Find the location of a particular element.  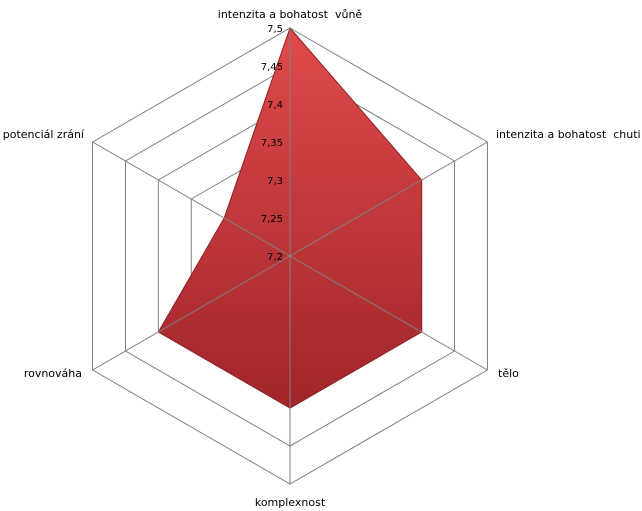

category-label: potenciál zrání is located at coordinates (44, 134).